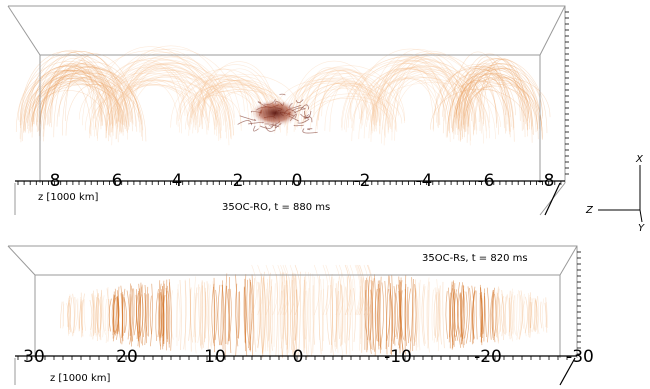 This screenshot has height=389, width=650. What do you see at coordinates (297, 181) in the screenshot?
I see `top-tick-label: 0` at bounding box center [297, 181].